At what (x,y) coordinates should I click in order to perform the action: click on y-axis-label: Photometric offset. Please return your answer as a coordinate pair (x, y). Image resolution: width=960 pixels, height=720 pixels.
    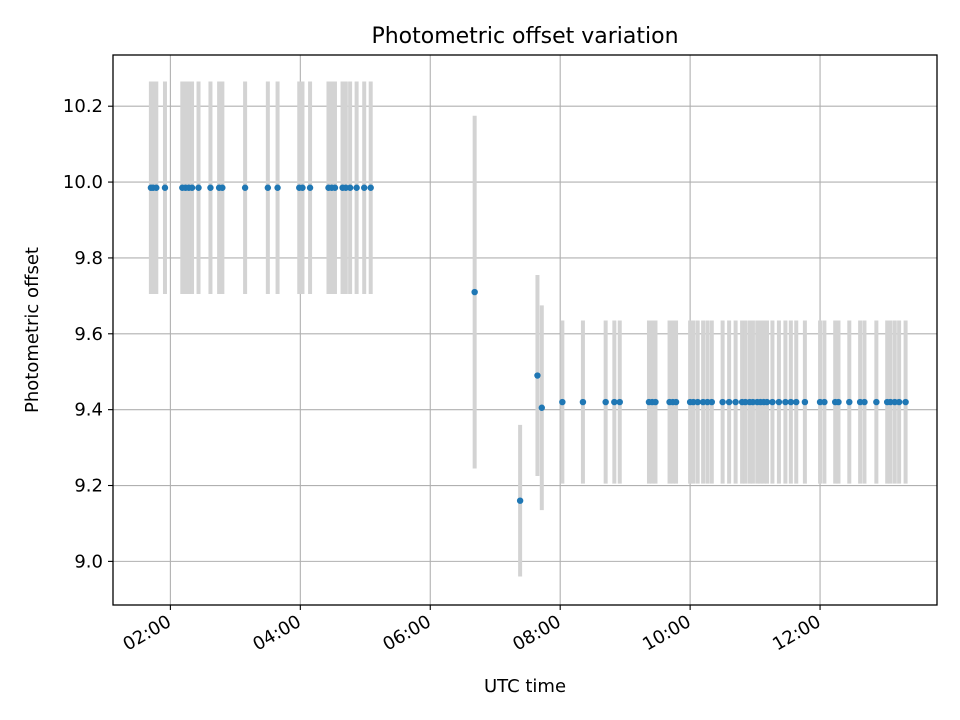
    Looking at the image, I should click on (32, 330).